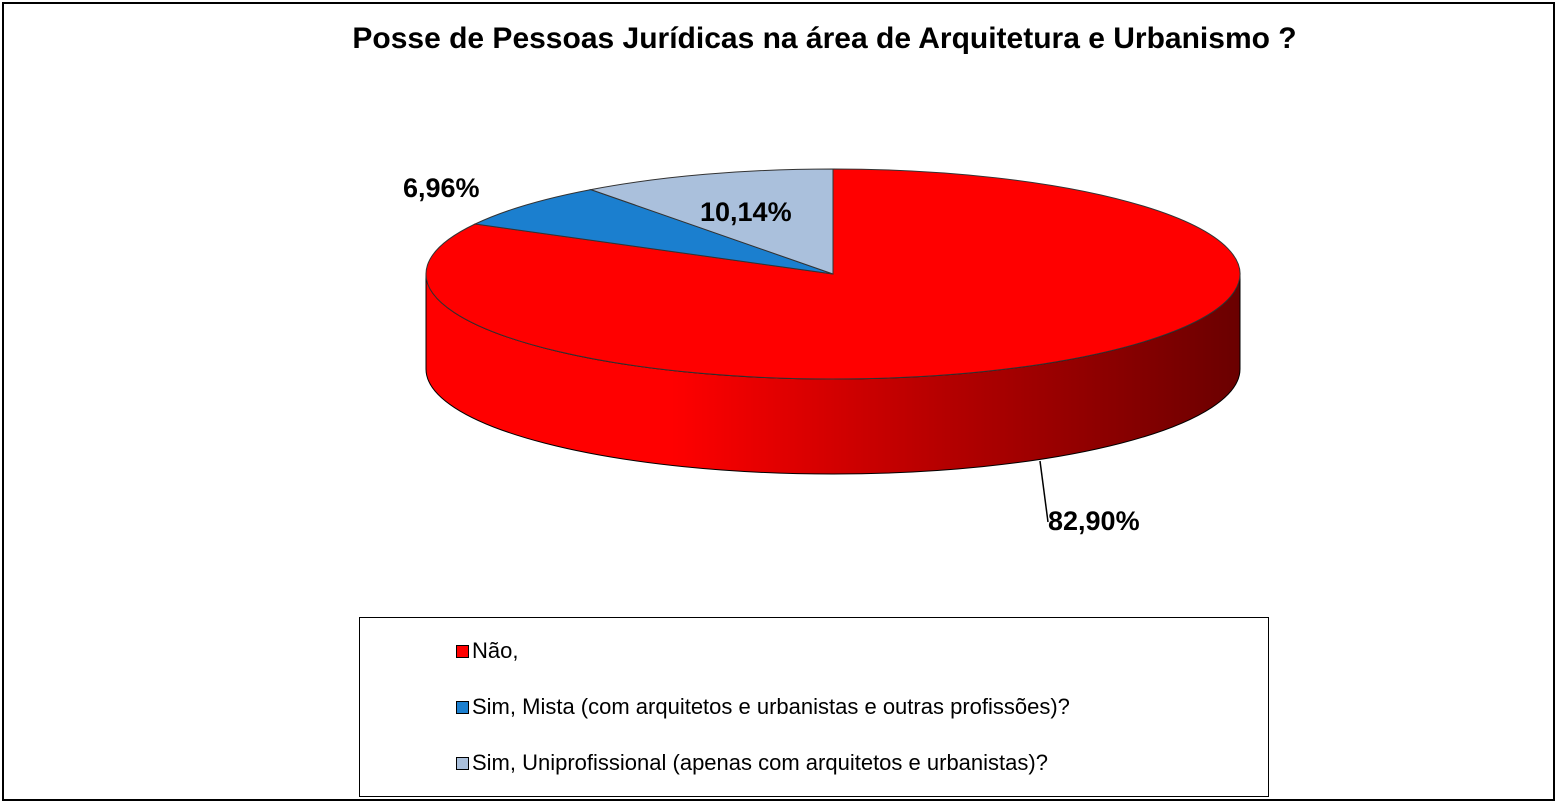  What do you see at coordinates (462, 651) in the screenshot?
I see `legend-swatch-nao` at bounding box center [462, 651].